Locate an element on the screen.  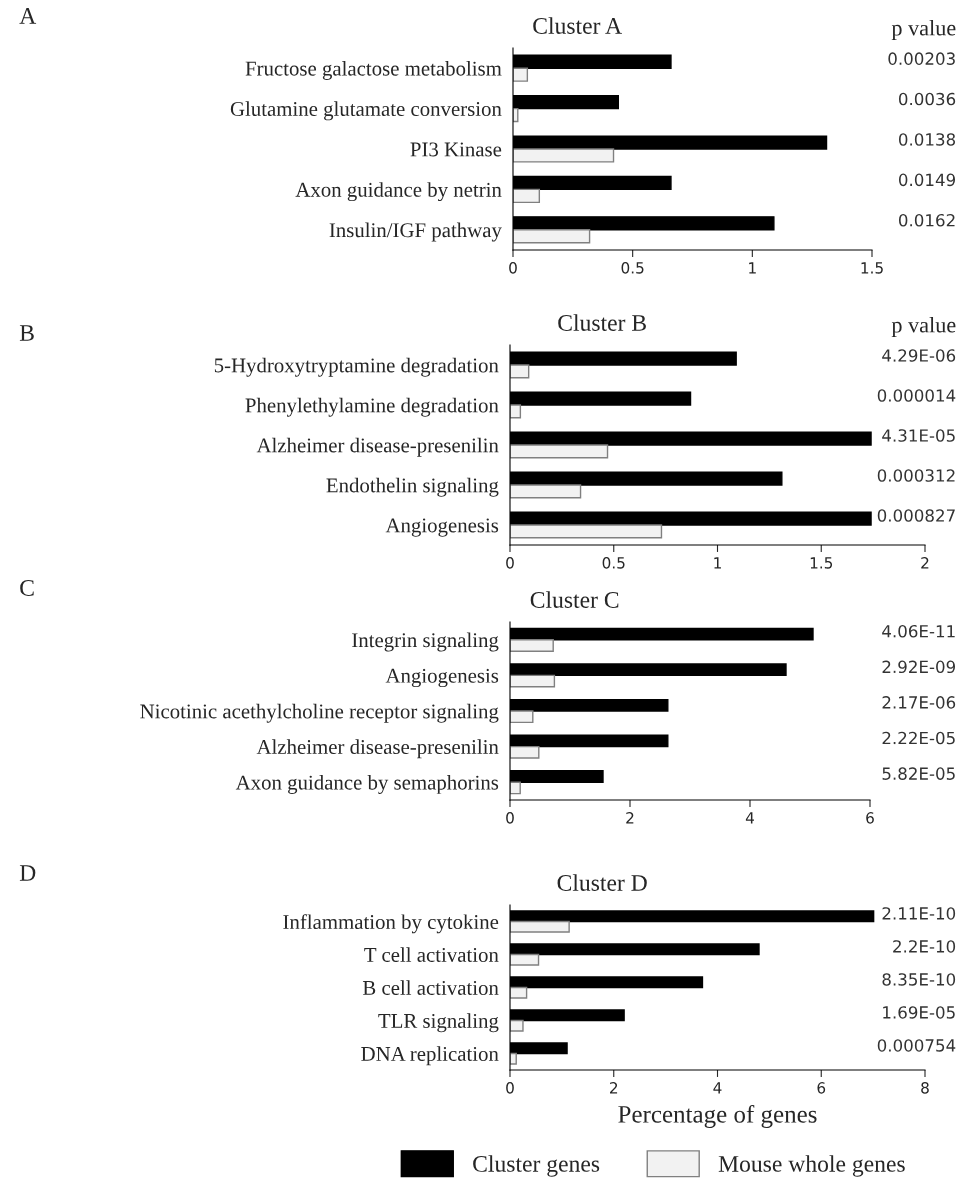
legend-label: Cluster genes is located at coordinates (536, 1166).